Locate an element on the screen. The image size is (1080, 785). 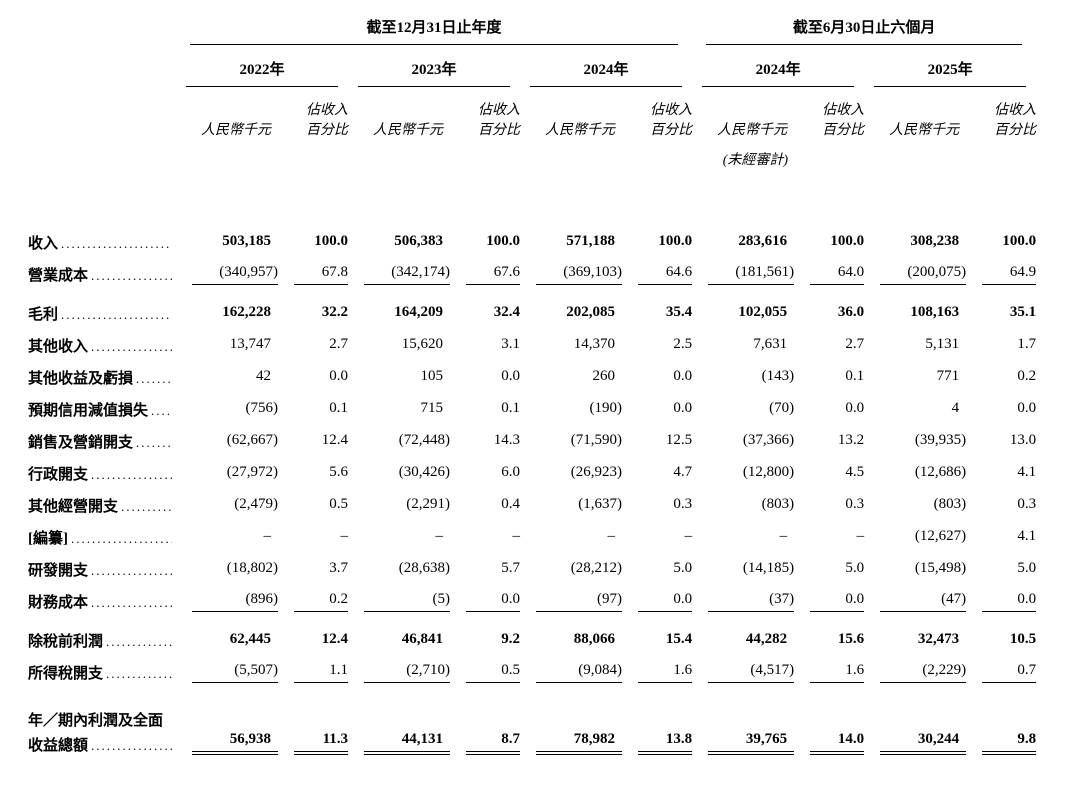
pct-value: 35.4 is located at coordinates (679, 312).